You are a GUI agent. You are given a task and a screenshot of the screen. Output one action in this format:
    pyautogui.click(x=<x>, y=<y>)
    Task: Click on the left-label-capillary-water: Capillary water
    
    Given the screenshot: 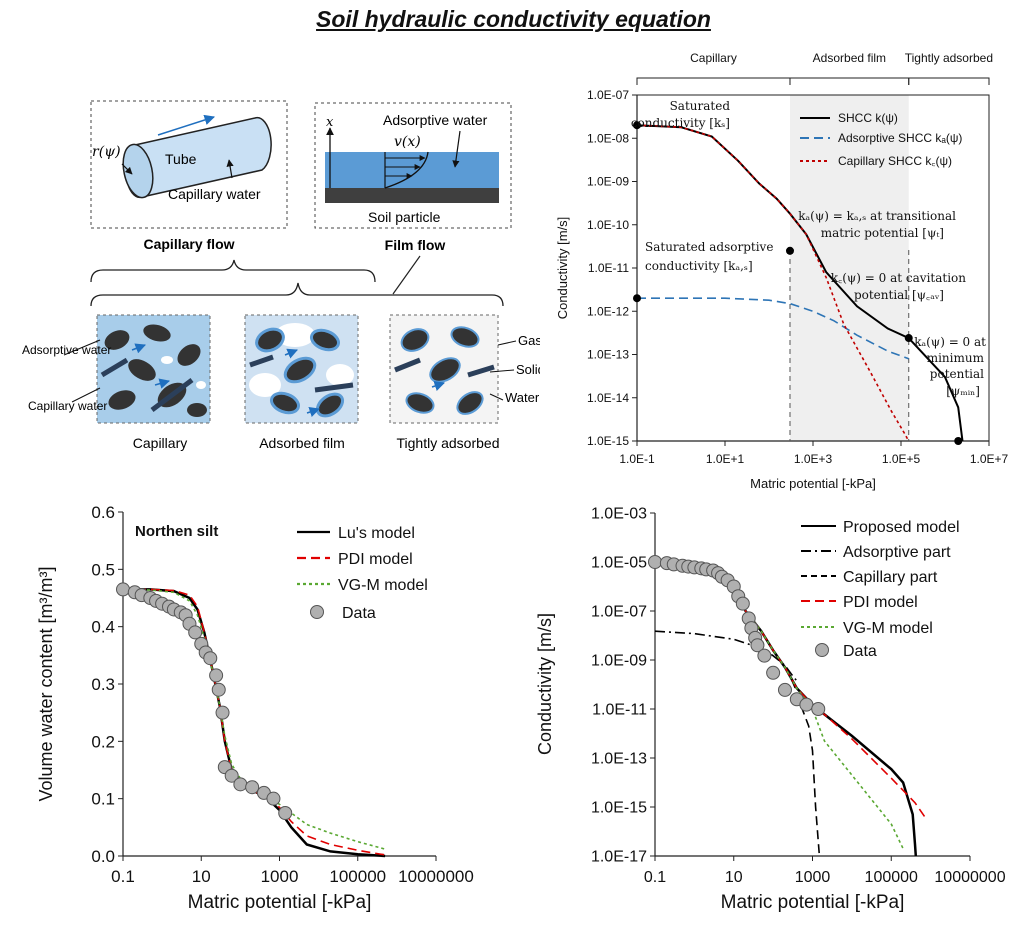 What is the action you would take?
    pyautogui.click(x=67, y=406)
    